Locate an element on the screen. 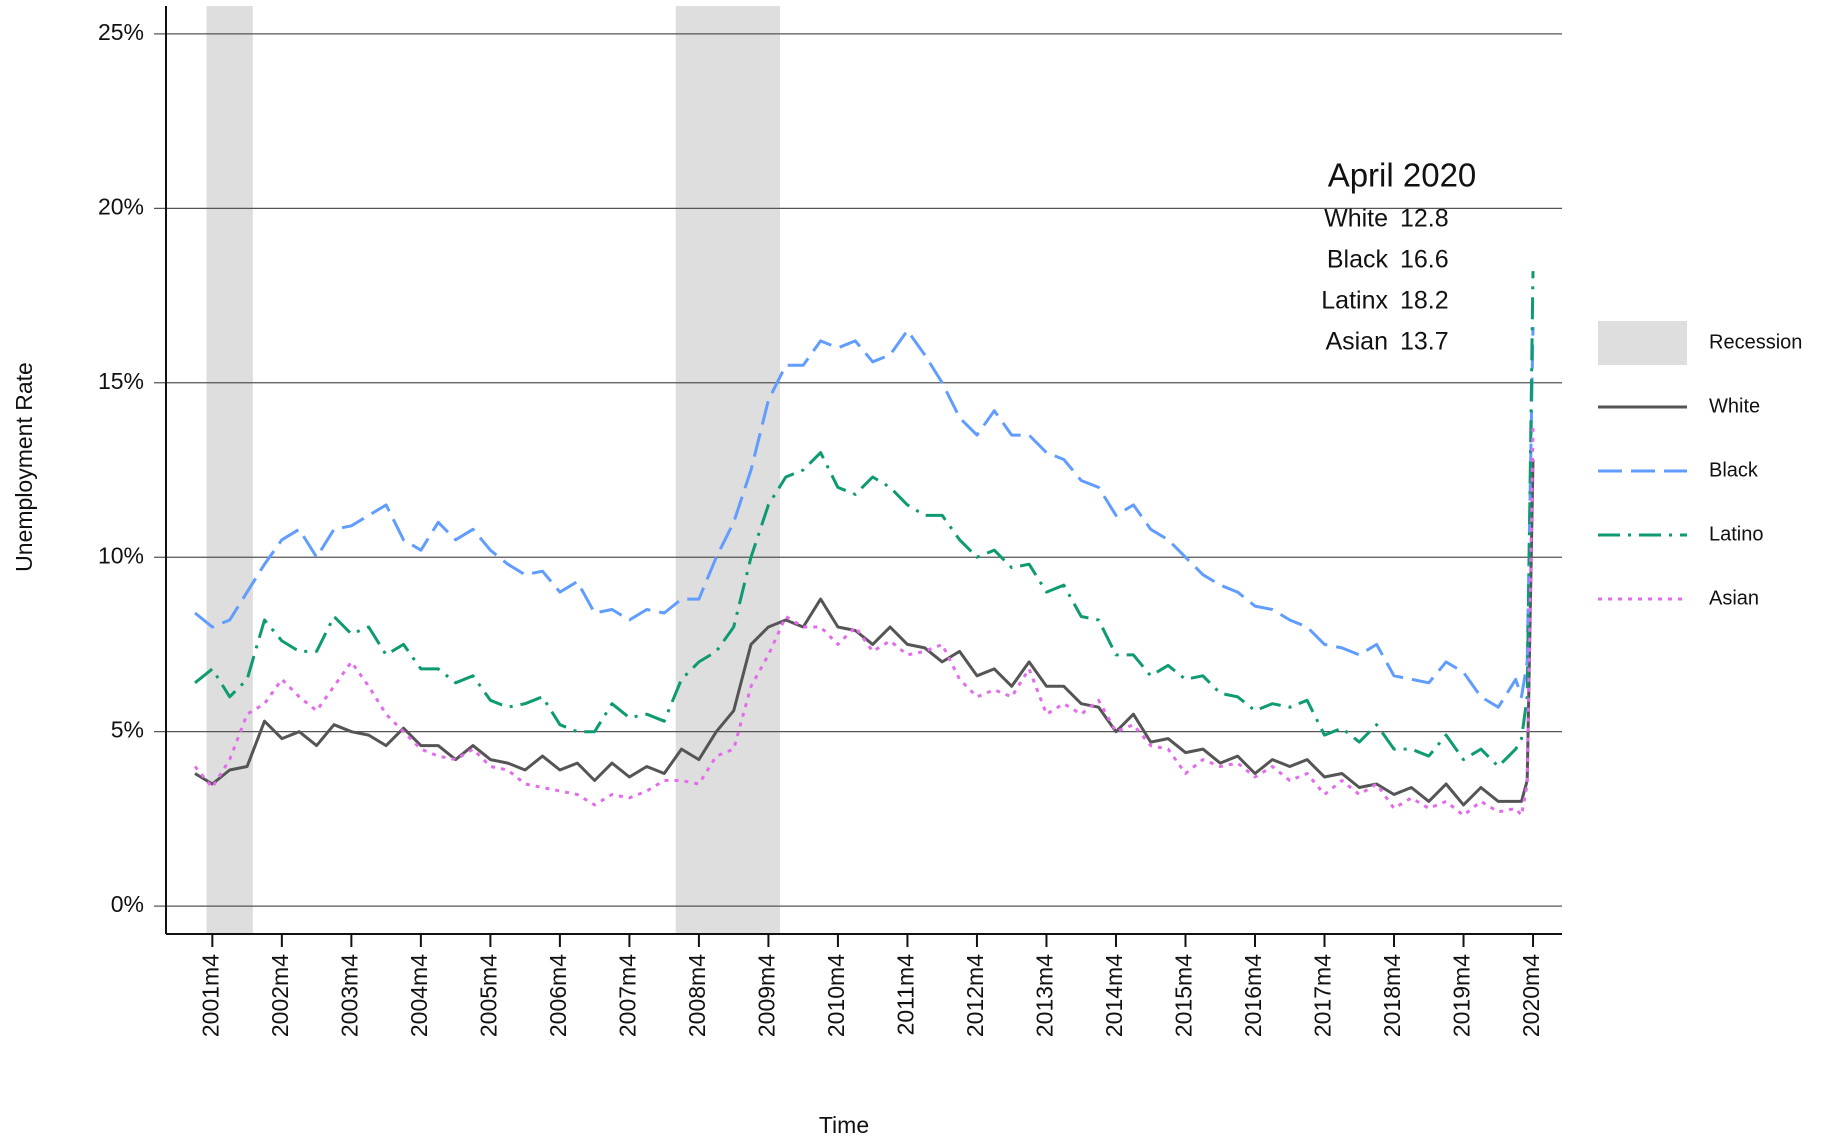 This screenshot has width=1822, height=1139. x-tick-label: 2009m4 is located at coordinates (767, 995).